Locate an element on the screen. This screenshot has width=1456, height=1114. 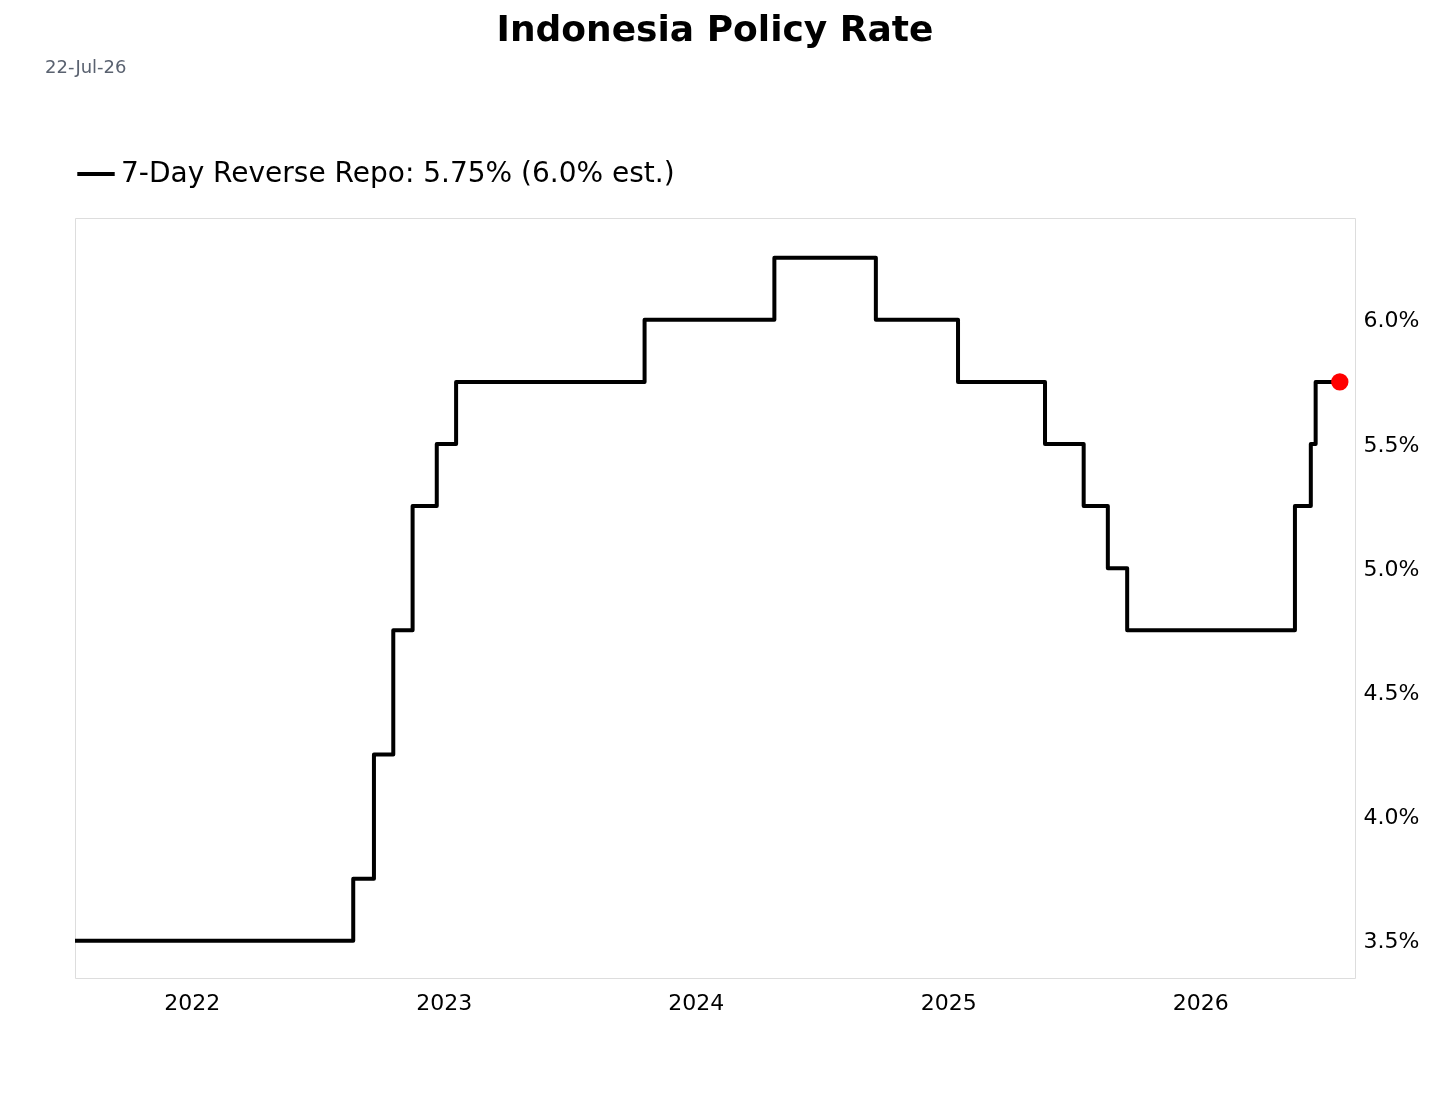
text: 22-Jul-26 is located at coordinates (86, 66).